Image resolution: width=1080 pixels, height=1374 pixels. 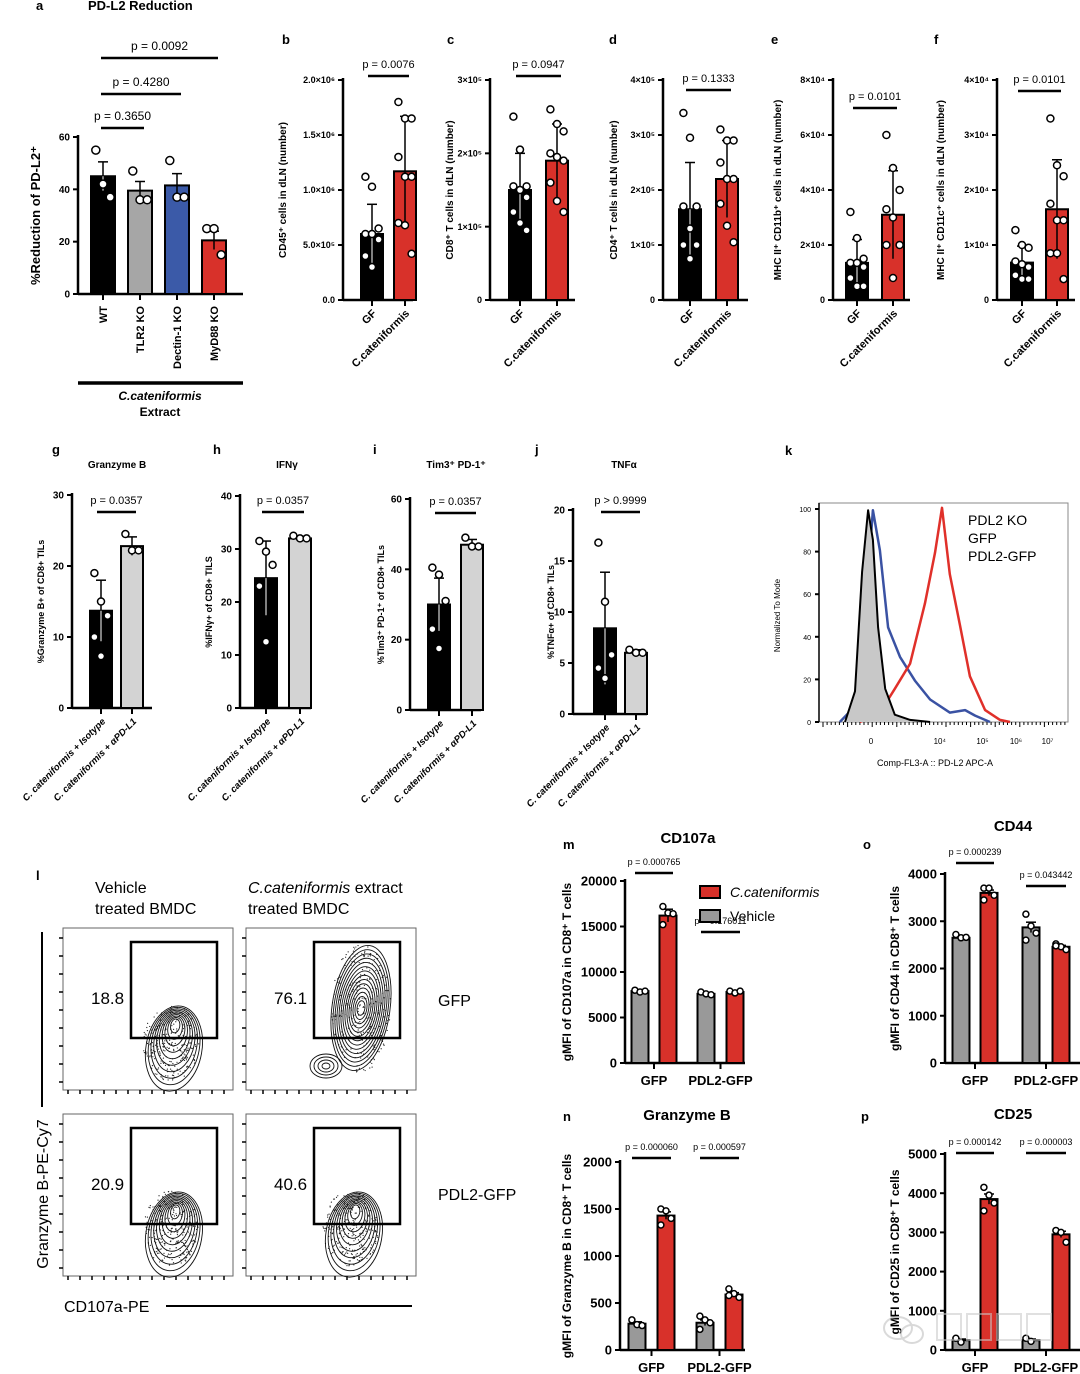 I want to click on contour-line, so click(x=174, y=1046).